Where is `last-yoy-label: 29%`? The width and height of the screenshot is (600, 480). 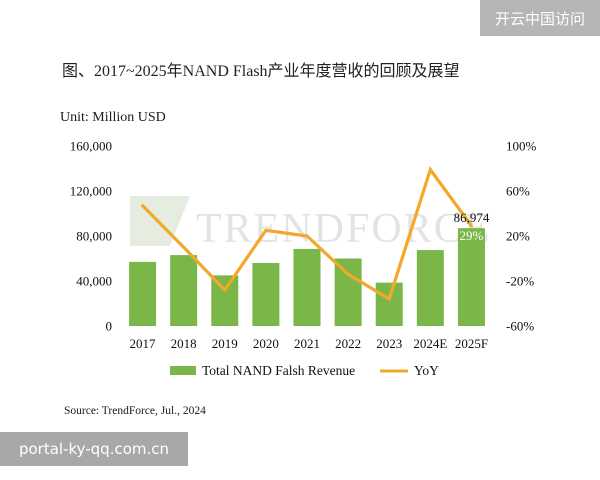 last-yoy-label: 29% is located at coordinates (472, 235).